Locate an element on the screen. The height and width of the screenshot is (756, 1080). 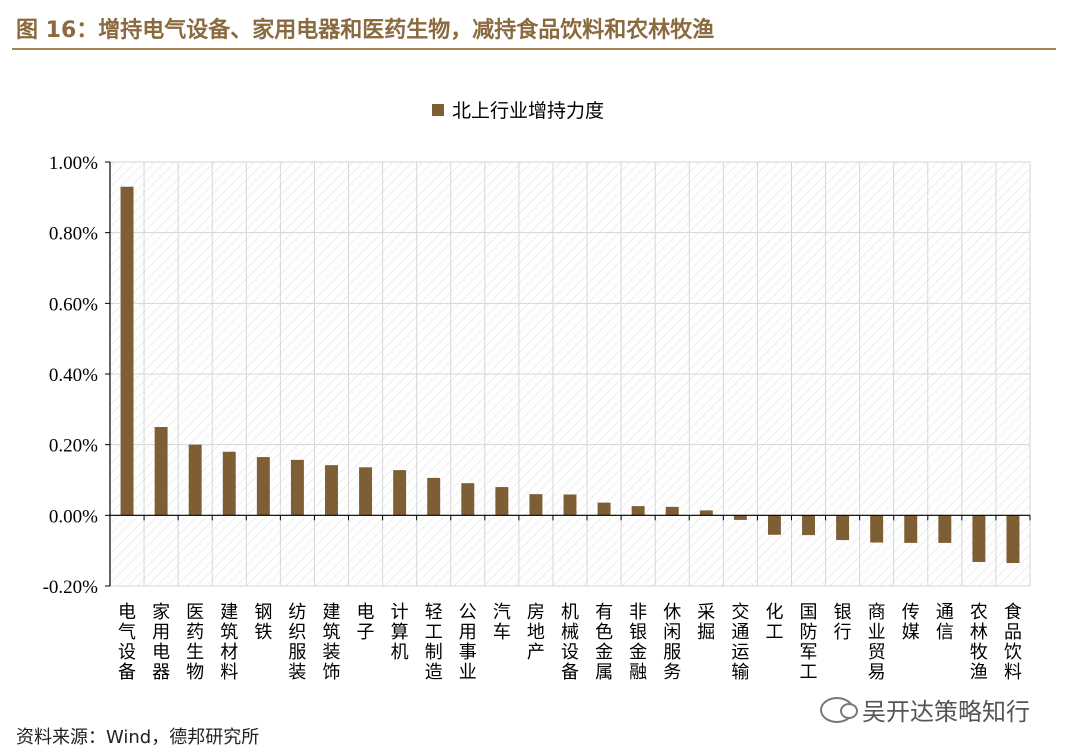
x-tick-label-休闲服务: 休闲服务 is located at coordinates (672, 642).